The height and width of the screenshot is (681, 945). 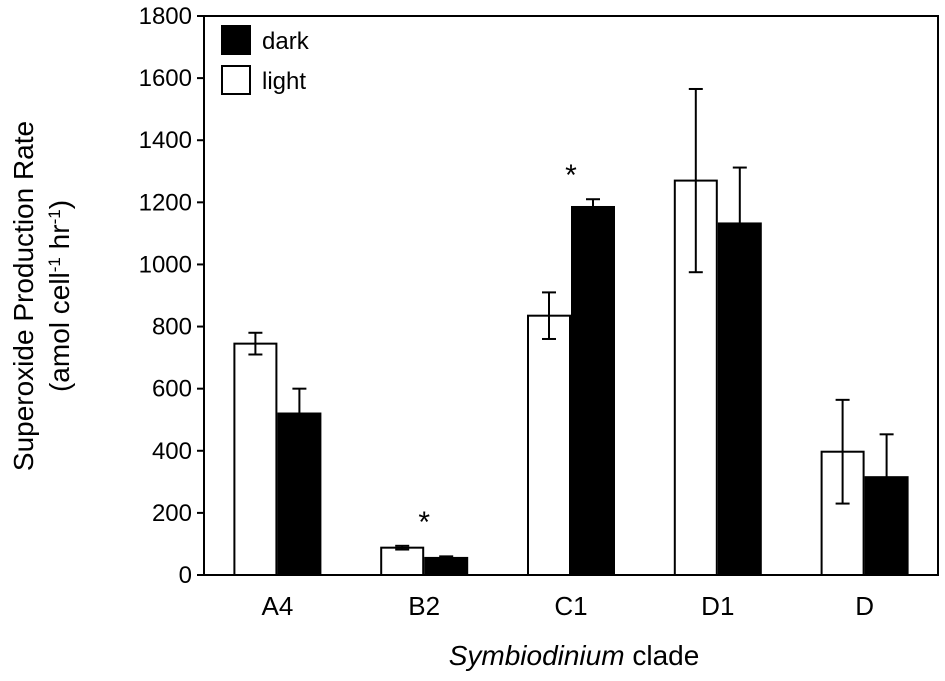 What do you see at coordinates (255, 459) in the screenshot?
I see `bar-light-A4` at bounding box center [255, 459].